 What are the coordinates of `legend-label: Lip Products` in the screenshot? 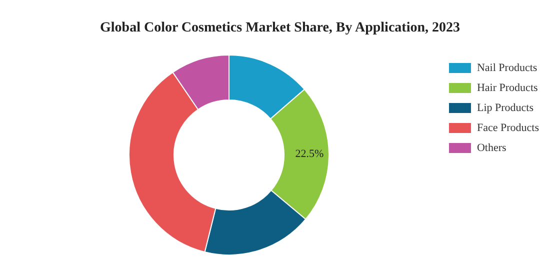 It's located at (505, 108).